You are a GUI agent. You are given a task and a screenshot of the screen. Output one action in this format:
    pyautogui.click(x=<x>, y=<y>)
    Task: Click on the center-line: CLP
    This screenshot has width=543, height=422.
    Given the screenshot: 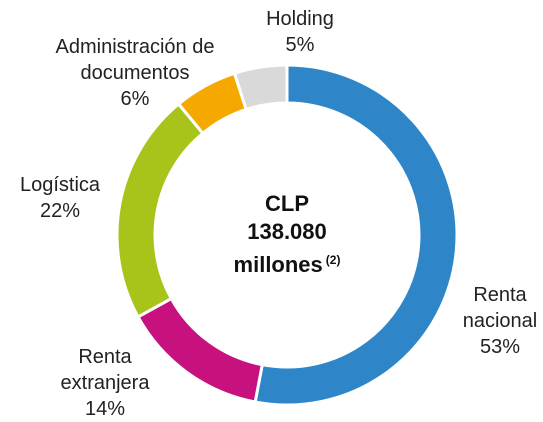 What is the action you would take?
    pyautogui.click(x=287, y=203)
    